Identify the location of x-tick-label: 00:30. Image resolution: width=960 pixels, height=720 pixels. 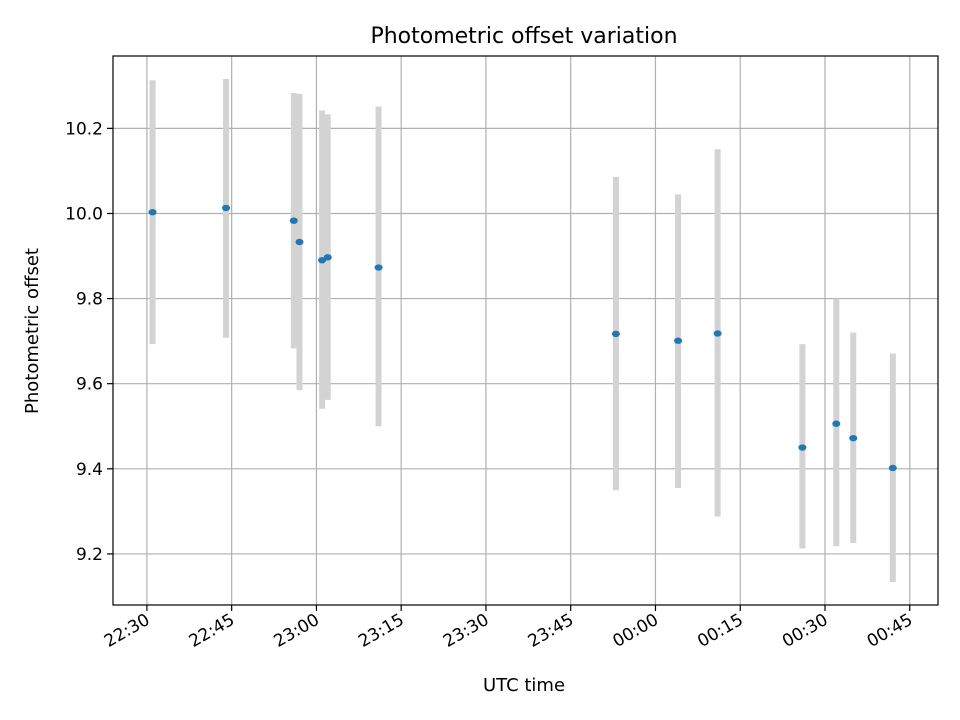
(805, 631).